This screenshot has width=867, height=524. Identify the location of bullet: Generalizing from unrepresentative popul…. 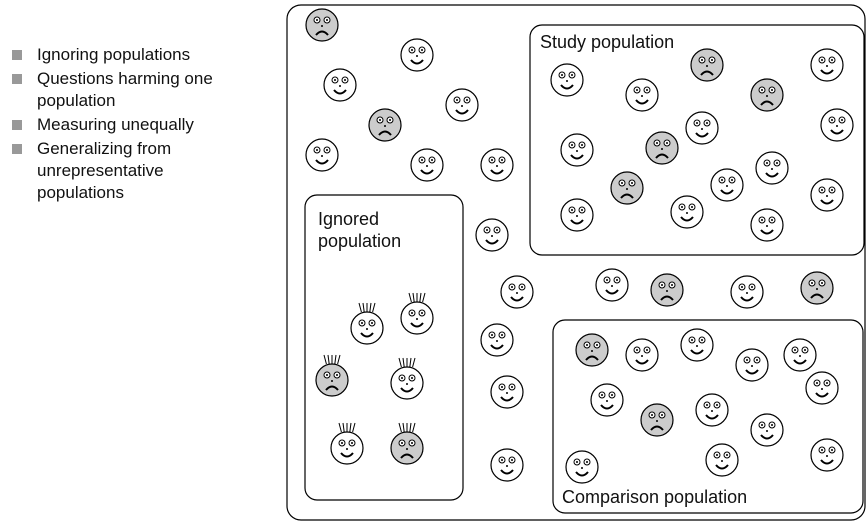
(132, 171).